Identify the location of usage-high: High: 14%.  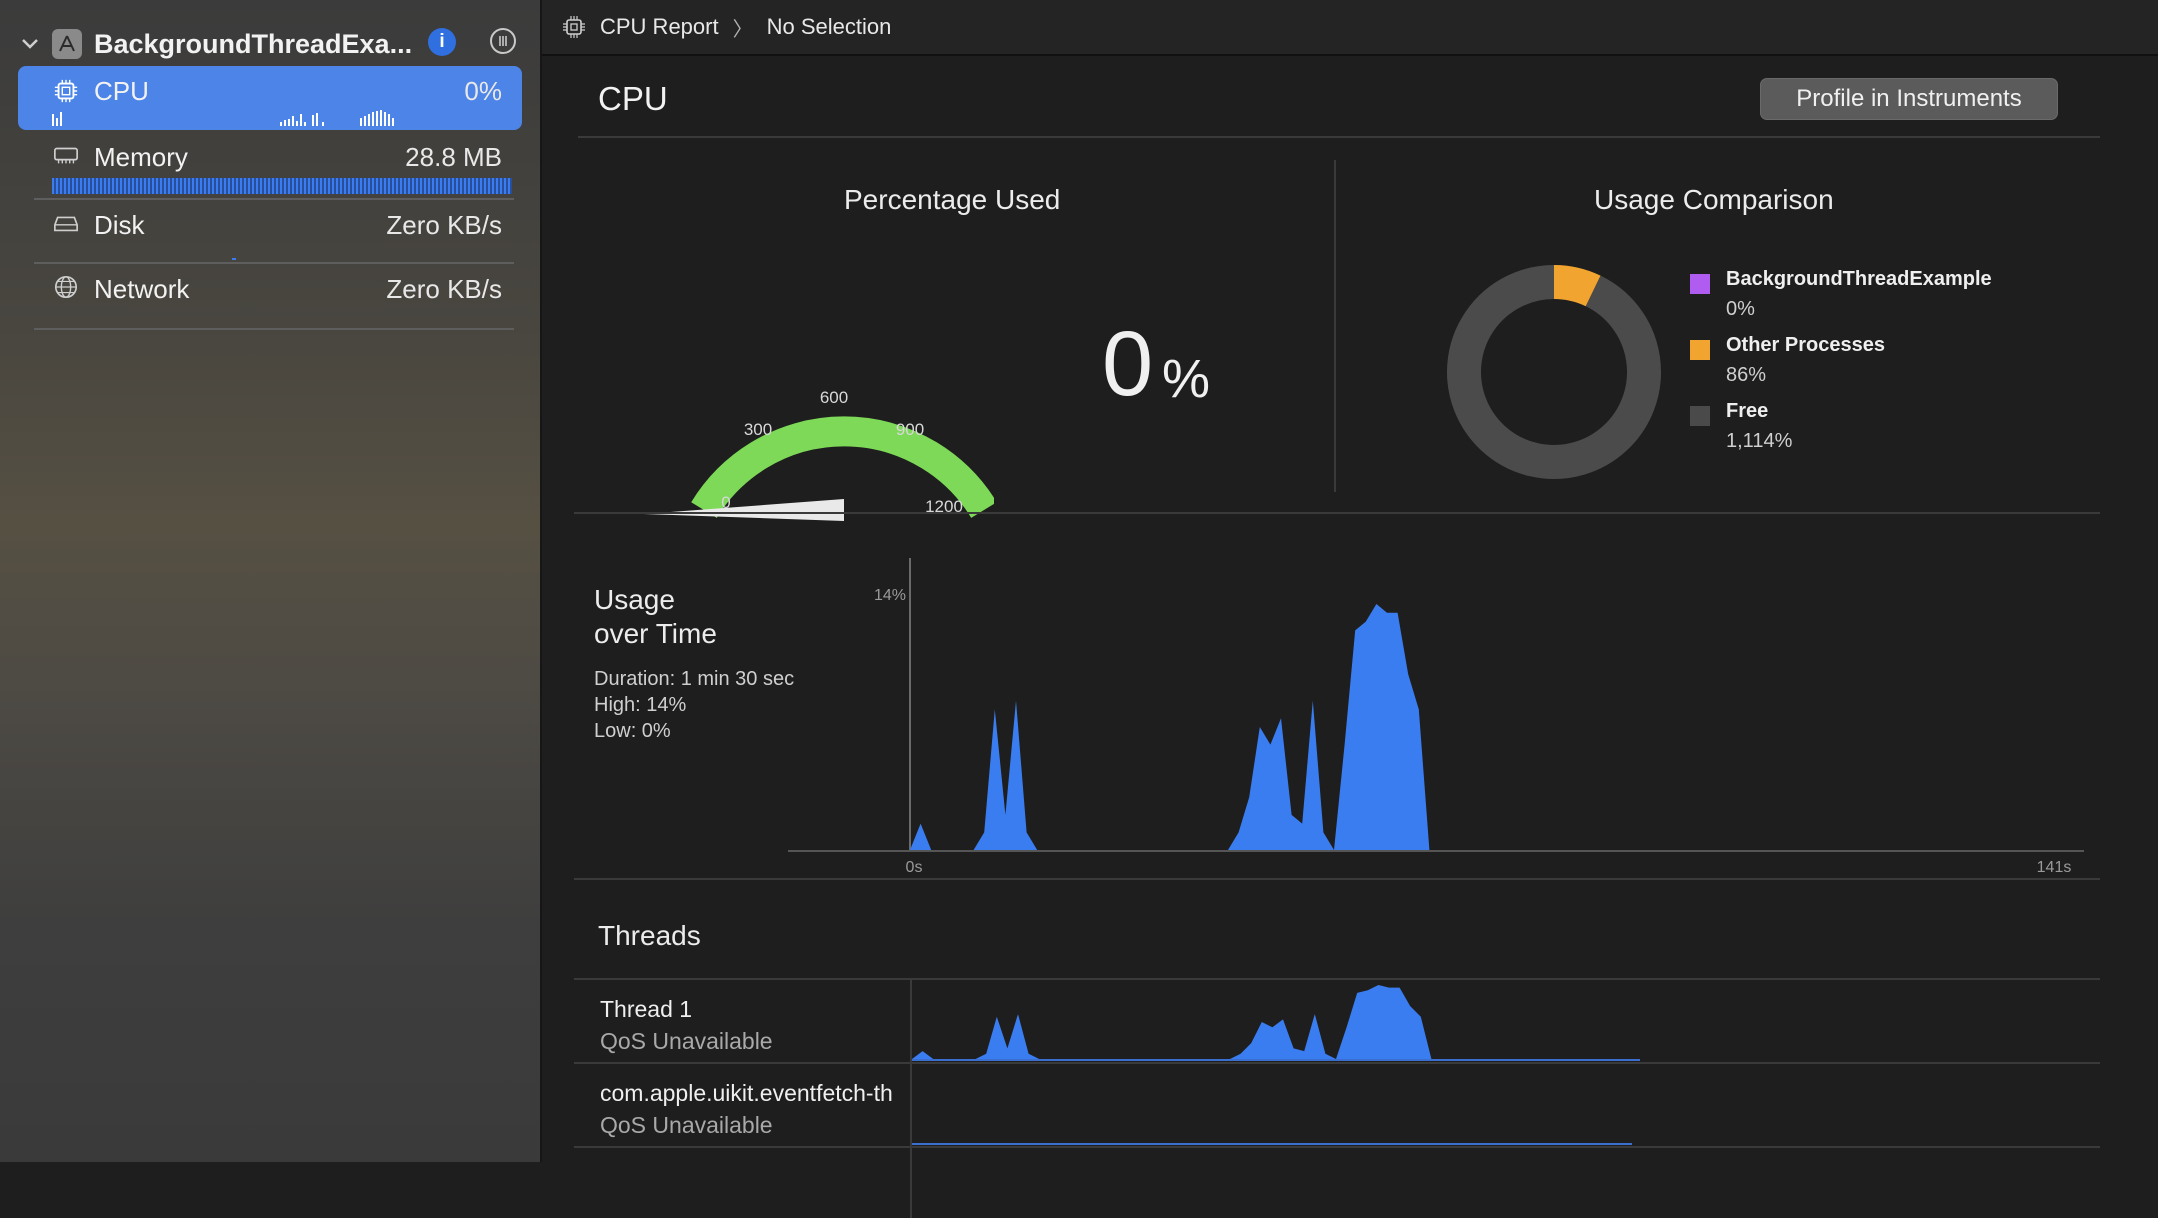
(640, 705).